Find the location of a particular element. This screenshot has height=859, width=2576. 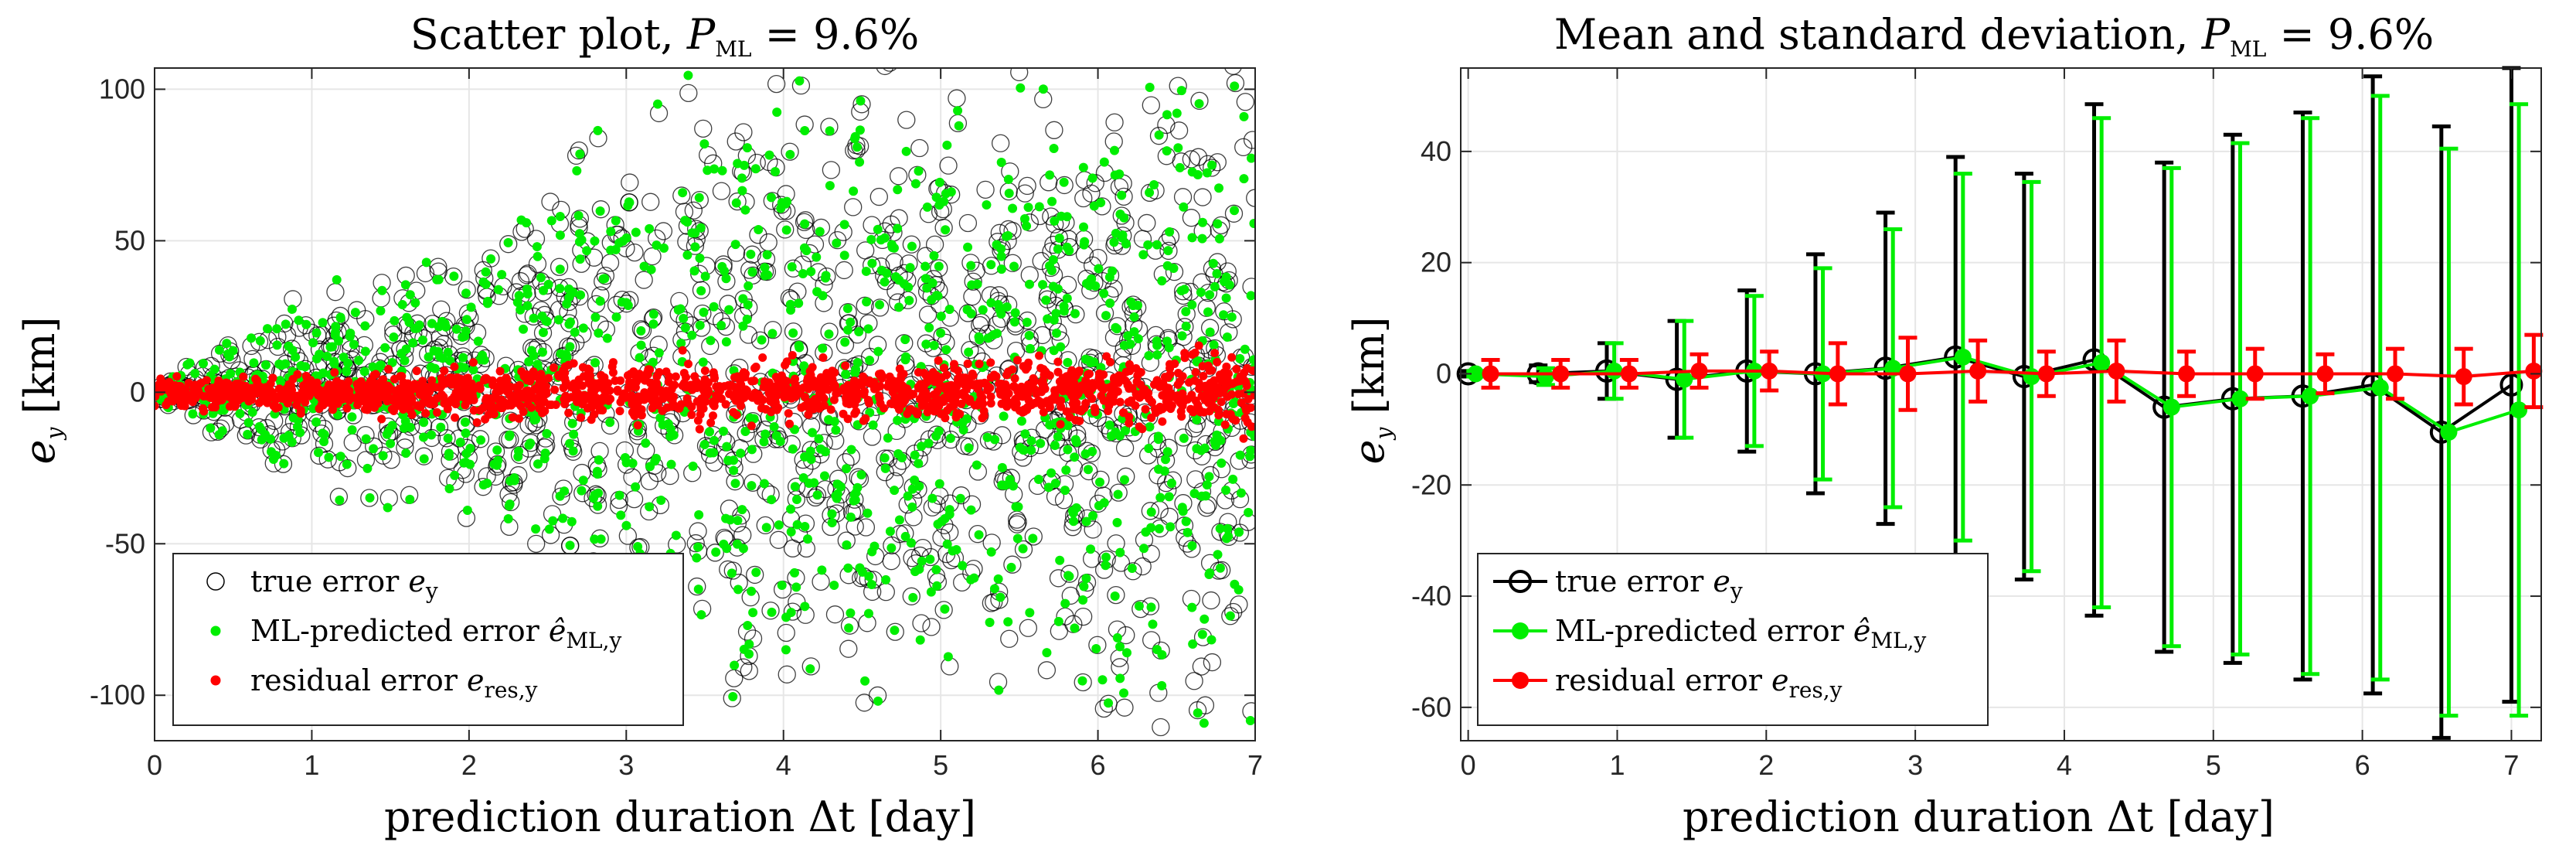

legend-marker is located at coordinates (215, 582).